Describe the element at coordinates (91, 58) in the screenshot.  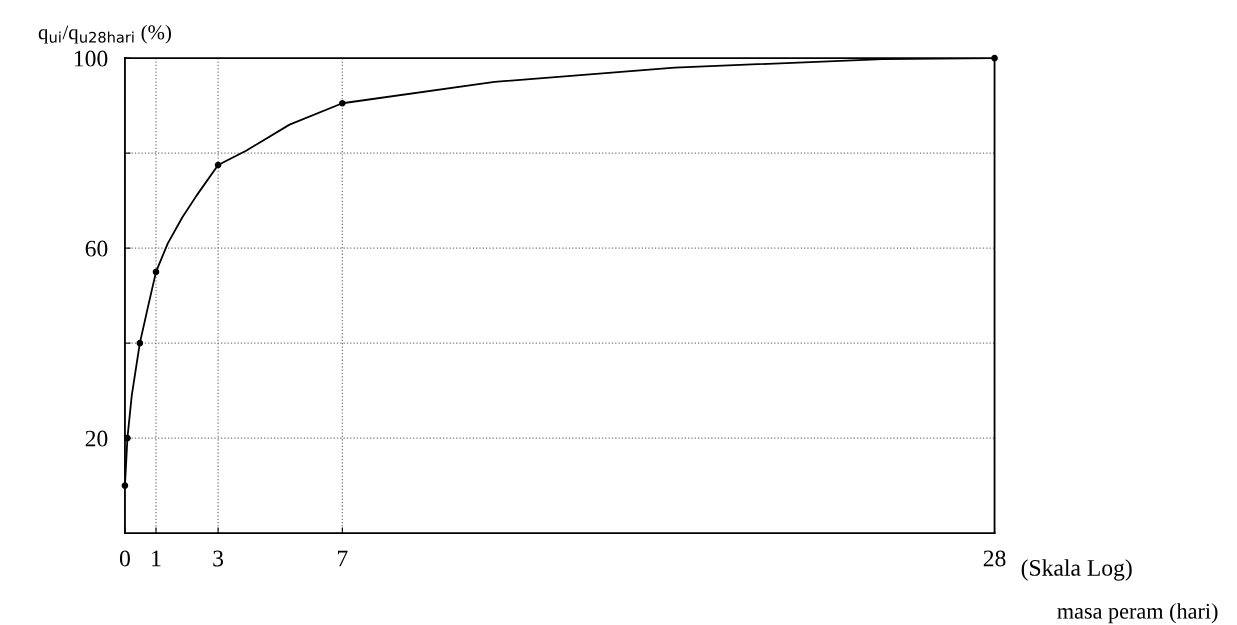
I see `y-tick-label: 100` at that location.